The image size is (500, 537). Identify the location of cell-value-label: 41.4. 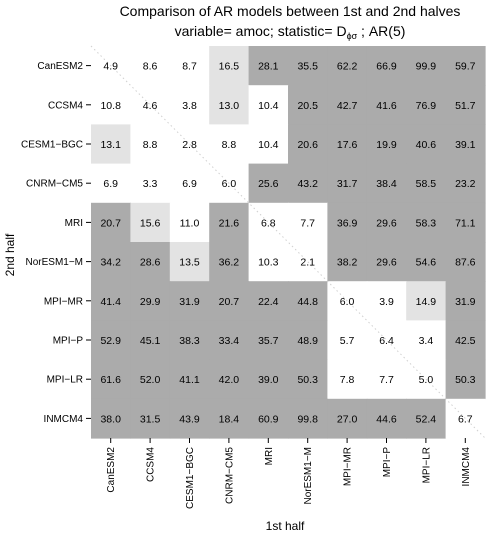
(110, 302).